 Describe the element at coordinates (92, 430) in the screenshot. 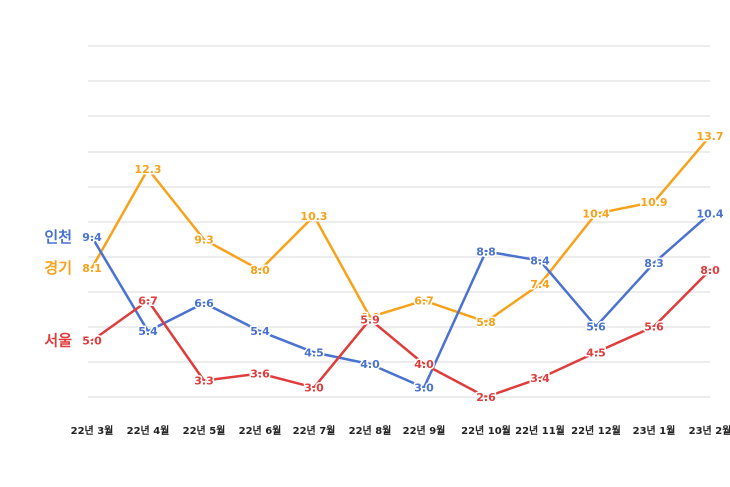

I see `x-tick-label: 22년 3월` at that location.